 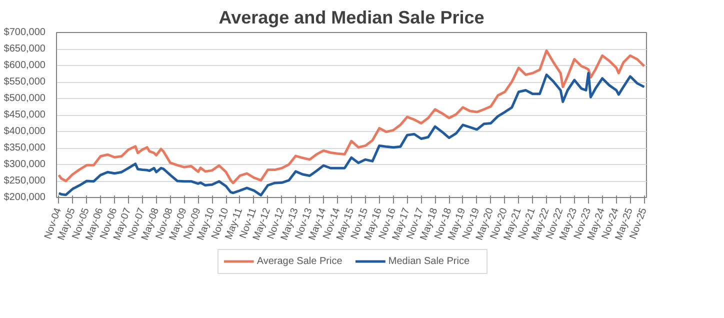 I want to click on y-tick-label: $650,000, so click(x=25, y=49).